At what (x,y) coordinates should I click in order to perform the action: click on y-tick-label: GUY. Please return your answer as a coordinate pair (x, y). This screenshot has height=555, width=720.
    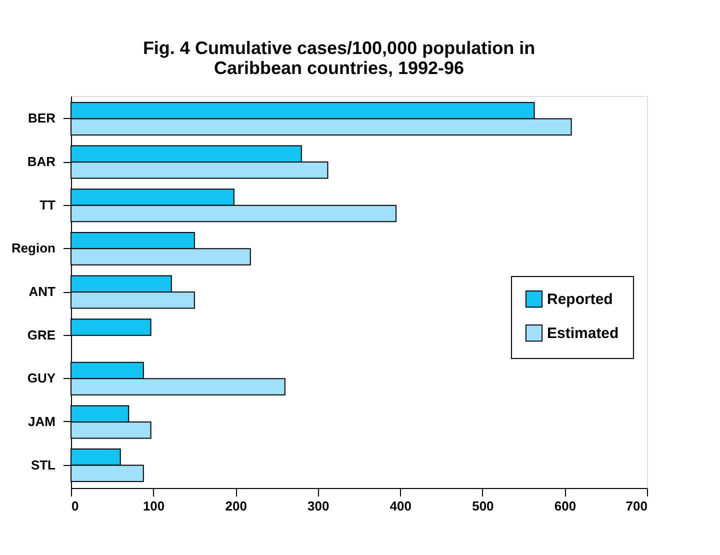
    Looking at the image, I should click on (41, 378).